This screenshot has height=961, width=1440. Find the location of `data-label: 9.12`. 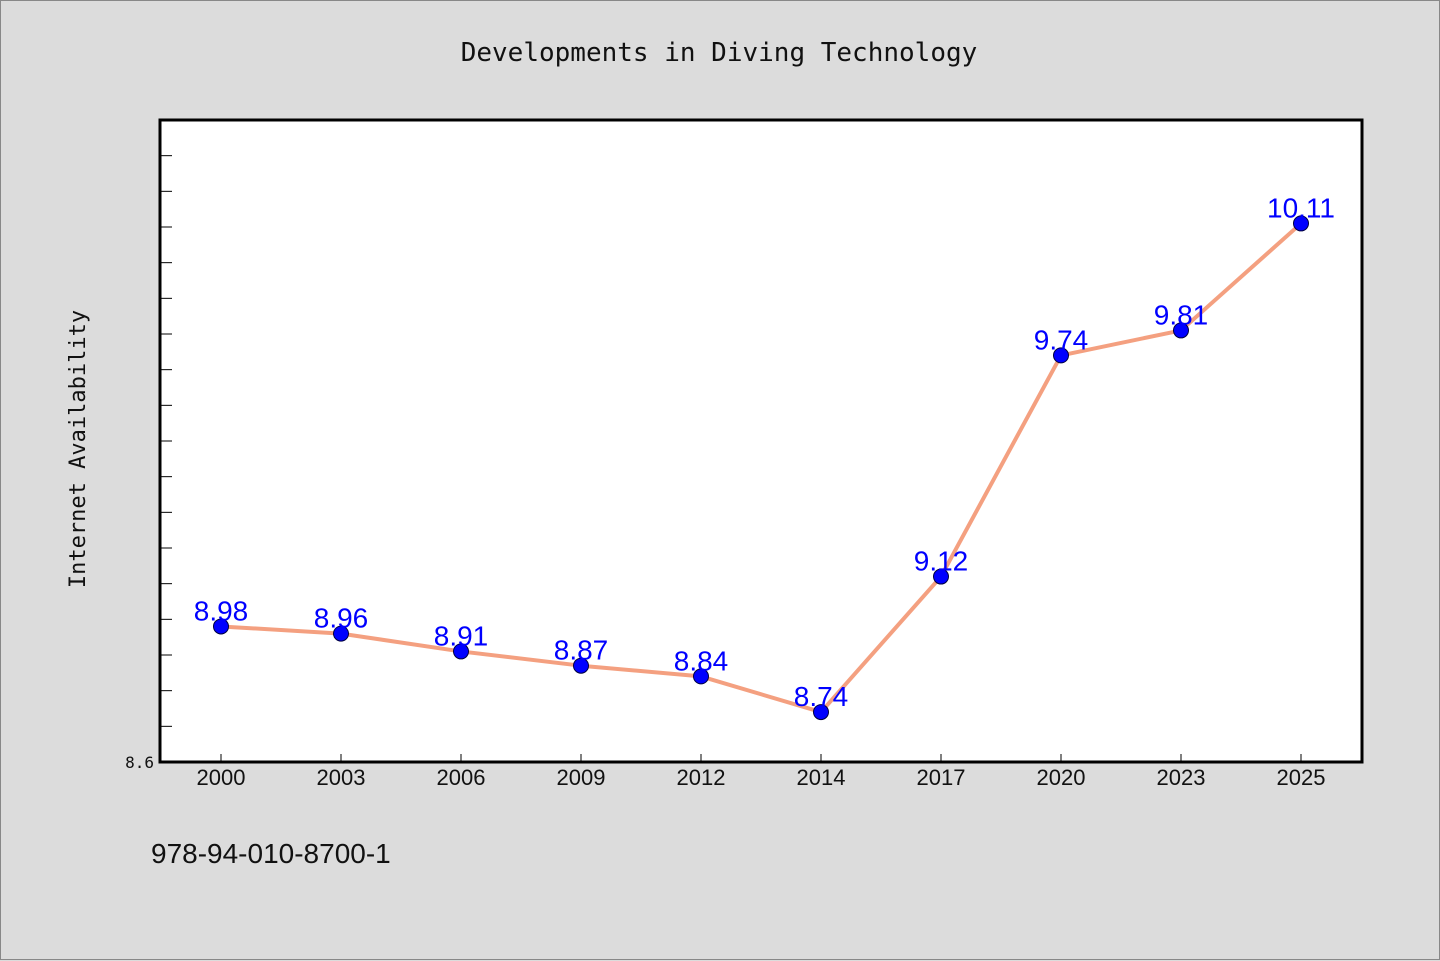

data-label: 9.12 is located at coordinates (941, 561).